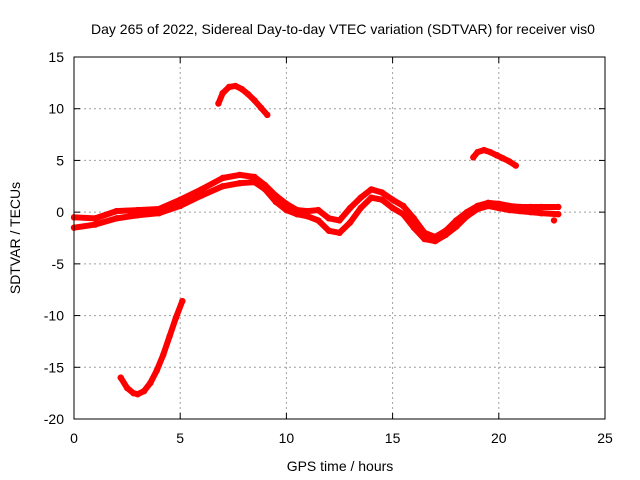 The height and width of the screenshot is (480, 640). Describe the element at coordinates (605, 438) in the screenshot. I see `x-tick-label: 25` at that location.